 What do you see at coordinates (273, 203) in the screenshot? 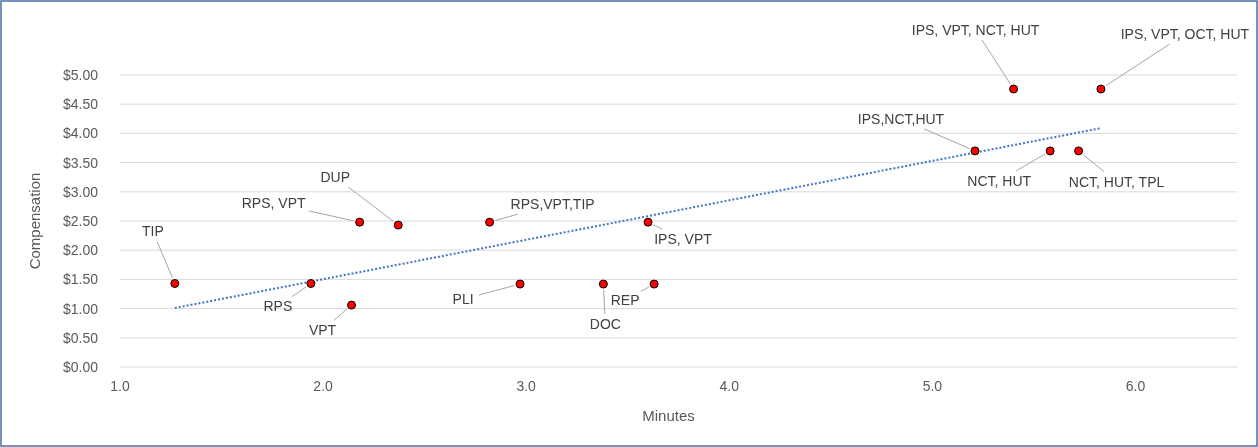
I see `annotation: RPS, VPT` at bounding box center [273, 203].